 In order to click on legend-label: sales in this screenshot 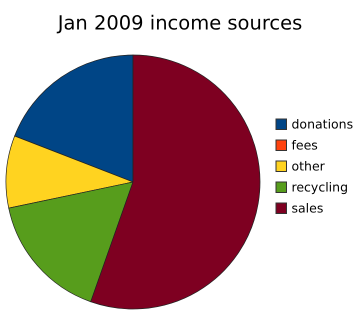, I will do `click(308, 208)`.